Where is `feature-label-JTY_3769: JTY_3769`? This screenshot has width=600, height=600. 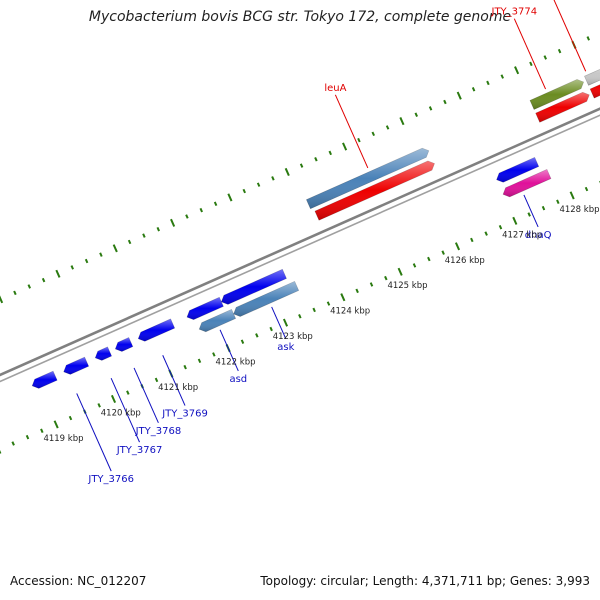
feature-label-JTY_3769: JTY_3769 is located at coordinates (184, 414).